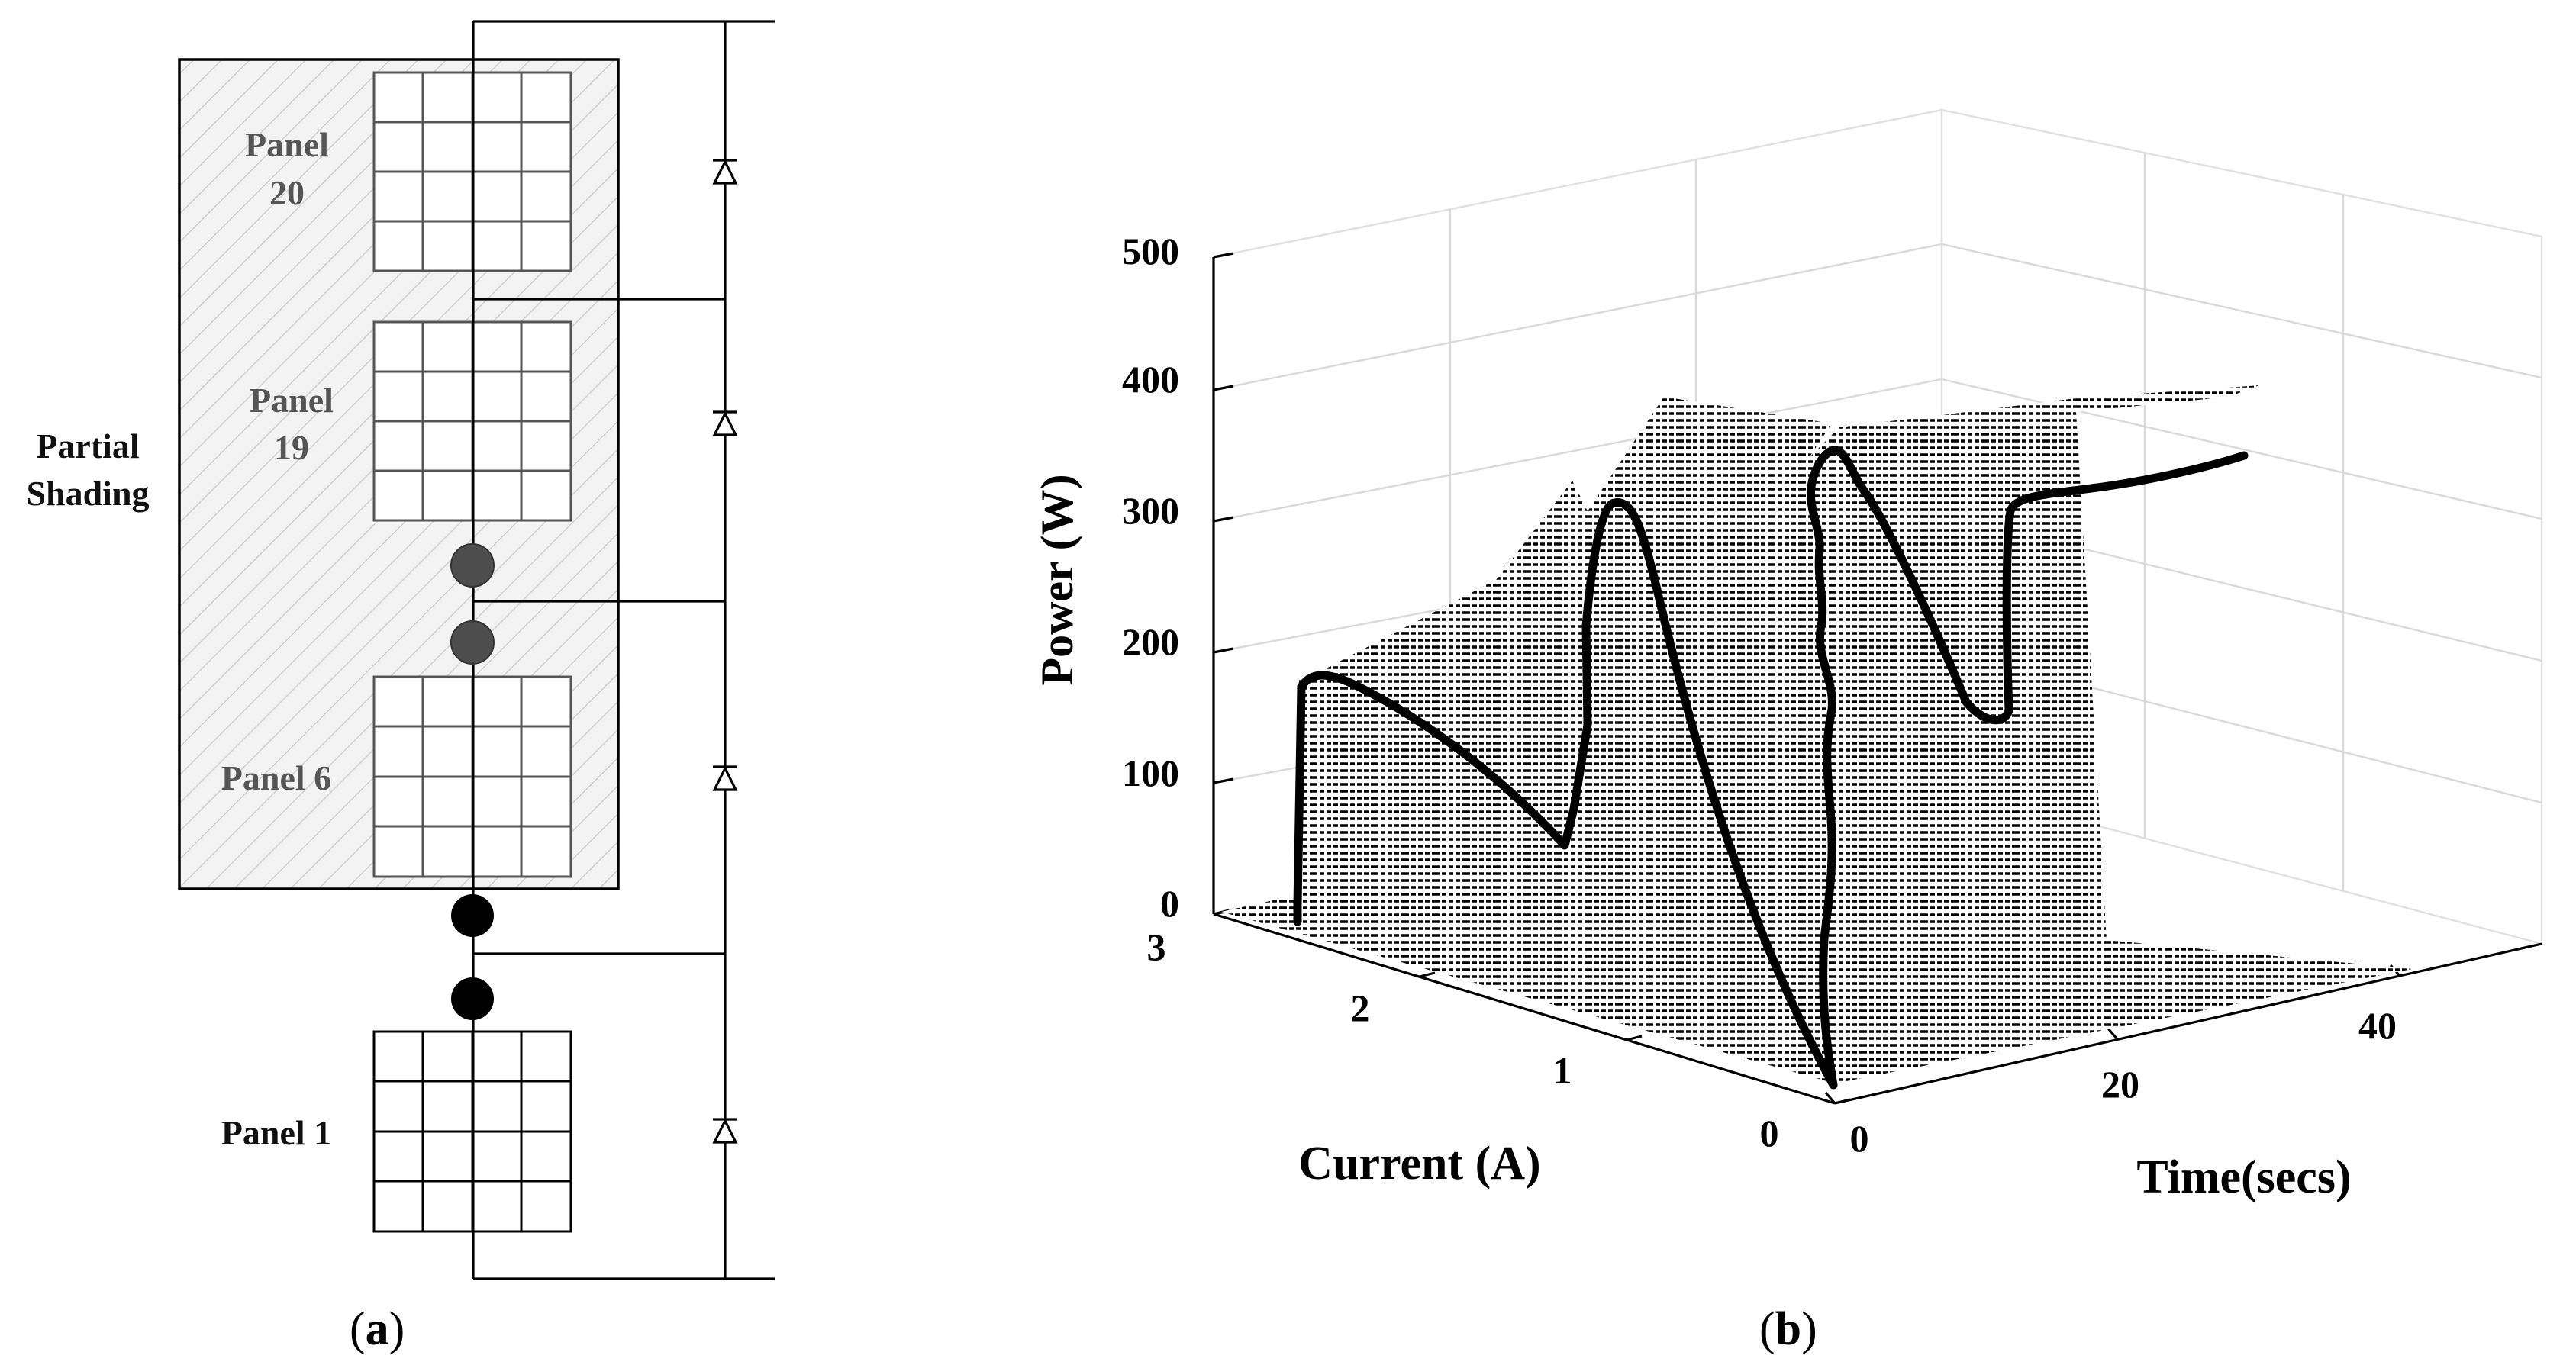 Image resolution: width=2576 pixels, height=1365 pixels. What do you see at coordinates (88, 446) in the screenshot?
I see `partial-shading-label: Partial` at bounding box center [88, 446].